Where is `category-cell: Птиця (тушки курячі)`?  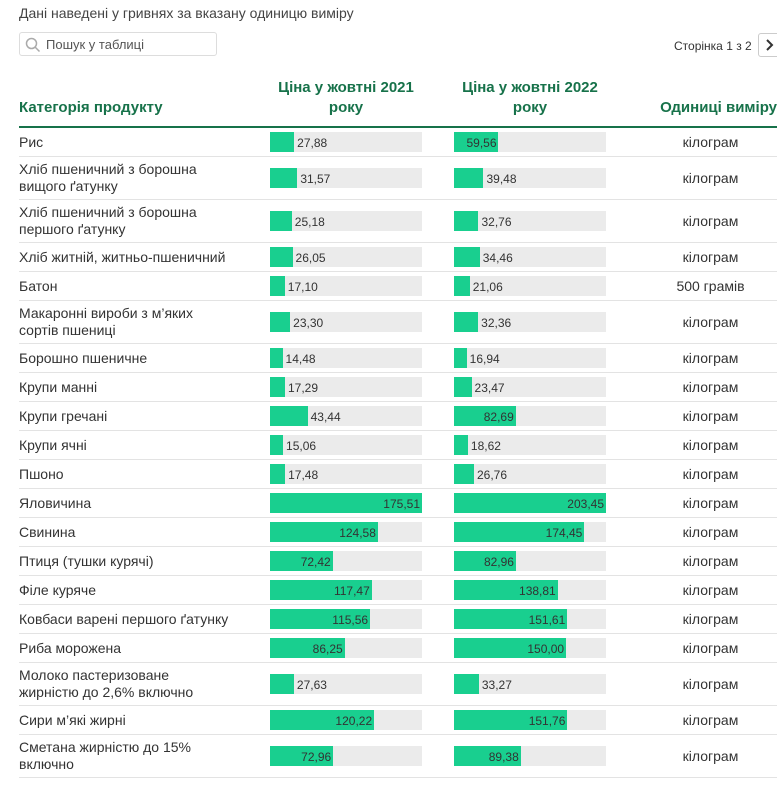
category-cell: Птиця (тушки курячі) is located at coordinates (140, 561).